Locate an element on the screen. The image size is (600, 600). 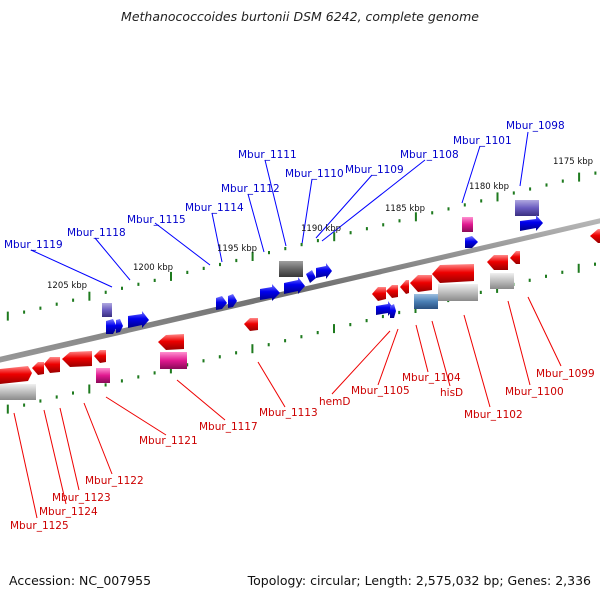
gene-label: Mbur_1112 is located at coordinates (250, 189).